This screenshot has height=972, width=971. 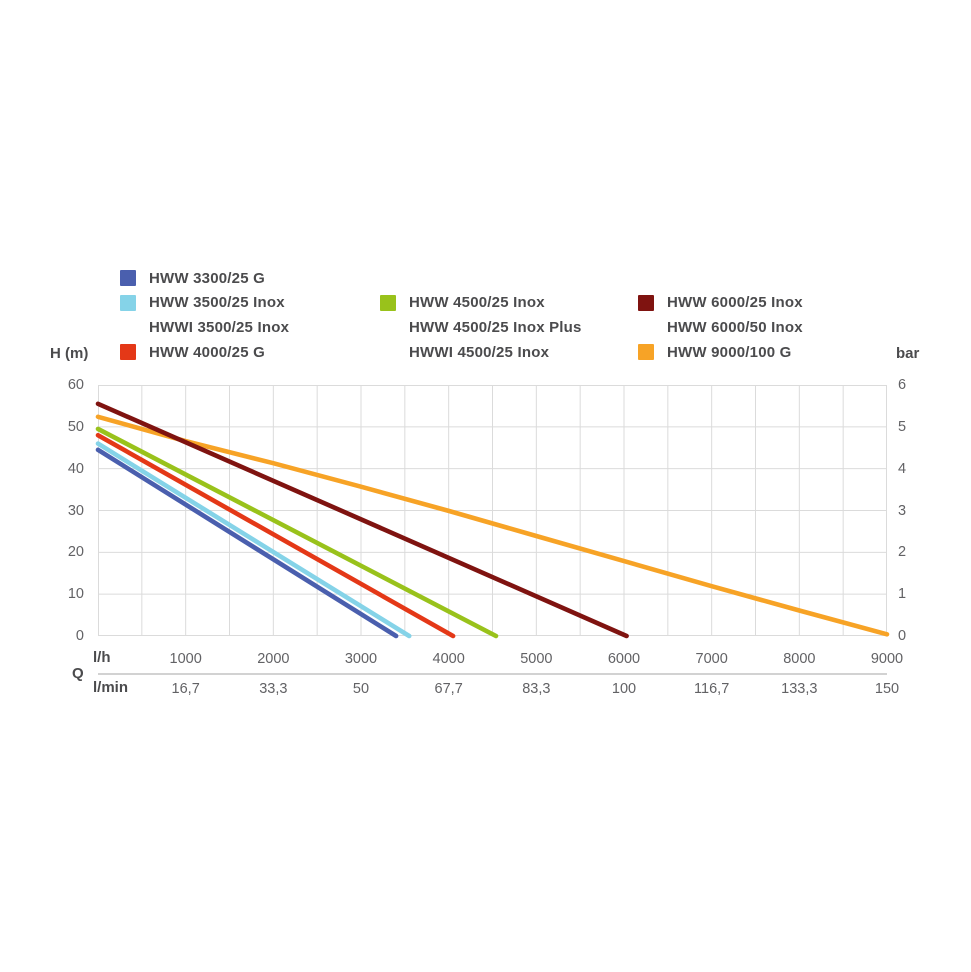 I want to click on legend-item: HWW 3500/25 Inox, so click(x=204, y=303).